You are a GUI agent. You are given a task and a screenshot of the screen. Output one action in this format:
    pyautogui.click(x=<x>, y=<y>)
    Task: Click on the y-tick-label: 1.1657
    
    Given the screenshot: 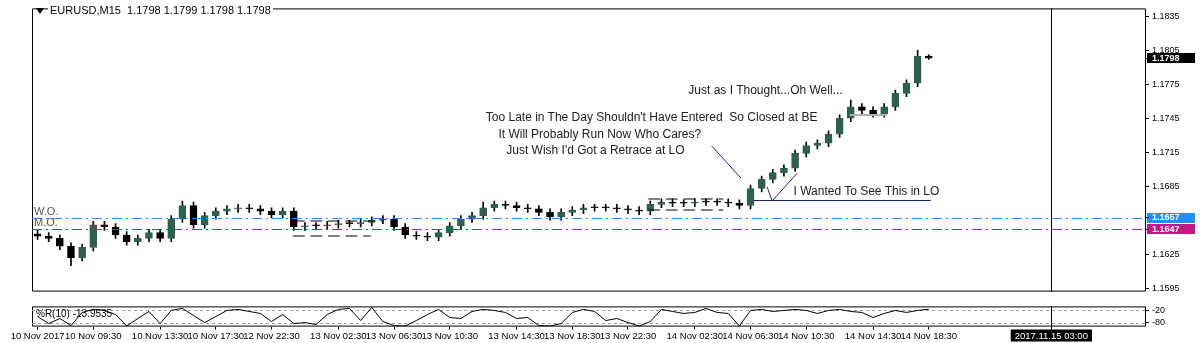 What is the action you would take?
    pyautogui.click(x=1166, y=217)
    